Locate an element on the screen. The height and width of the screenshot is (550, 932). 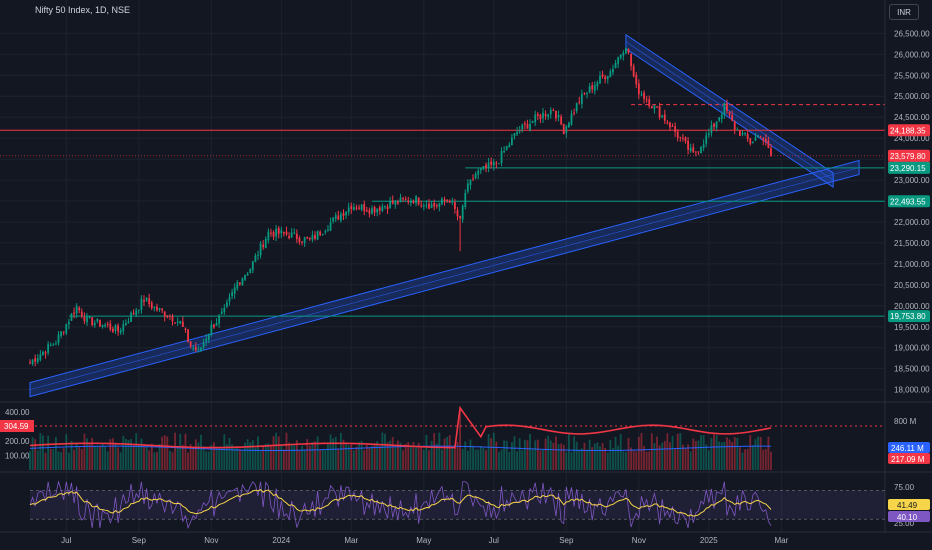
currency-button: INR is located at coordinates (904, 12).